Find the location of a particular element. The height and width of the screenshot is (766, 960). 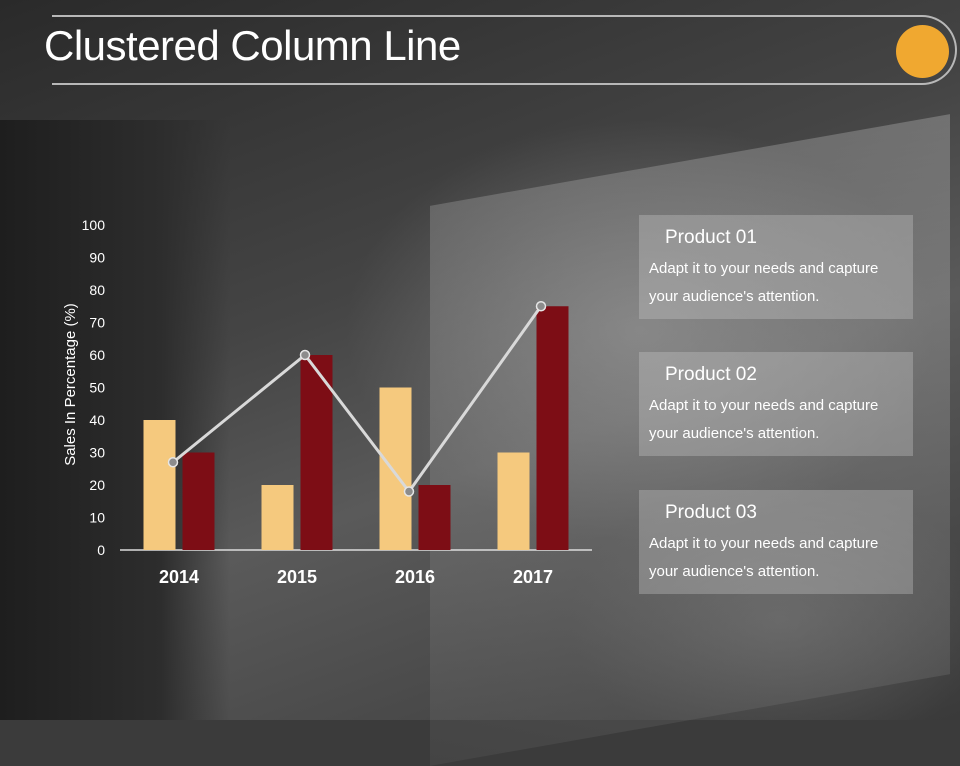

panel-title: Product 03 is located at coordinates (711, 512).